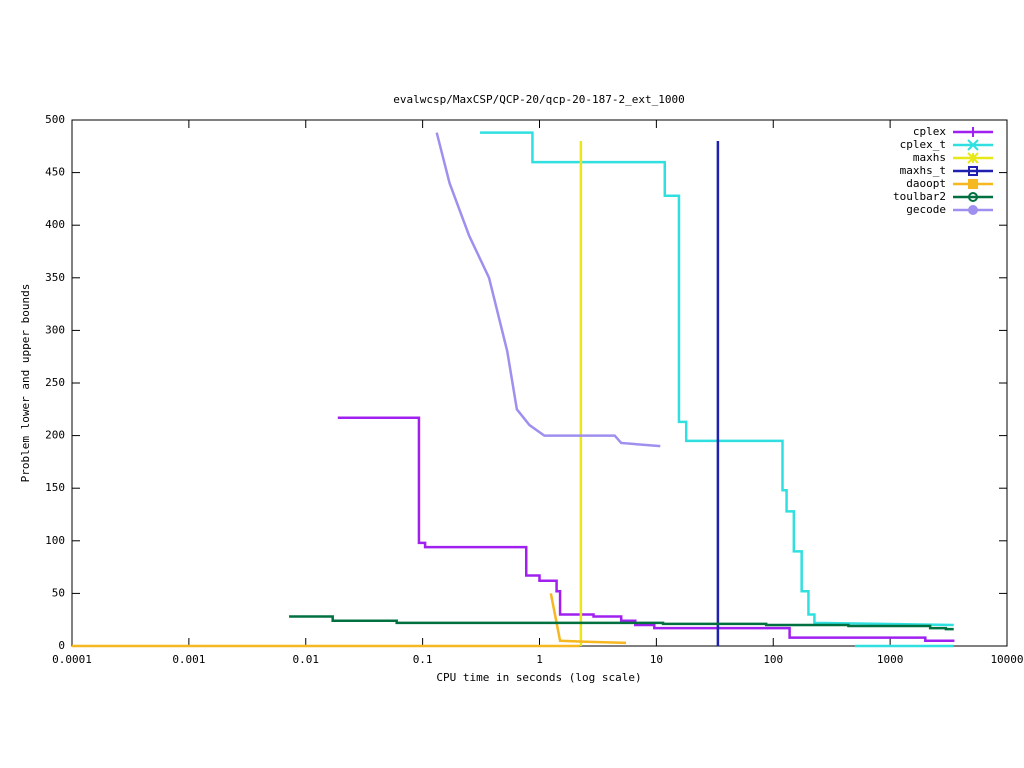  What do you see at coordinates (773, 659) in the screenshot?
I see `x-tick-label: 100` at bounding box center [773, 659].